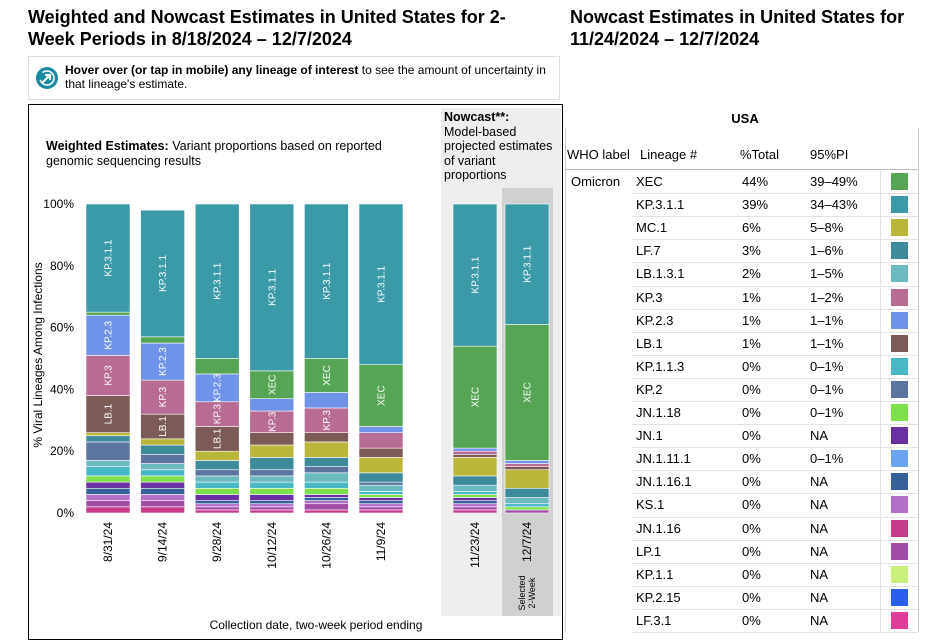  Describe the element at coordinates (751, 320) in the screenshot. I see `total: 1%` at that location.